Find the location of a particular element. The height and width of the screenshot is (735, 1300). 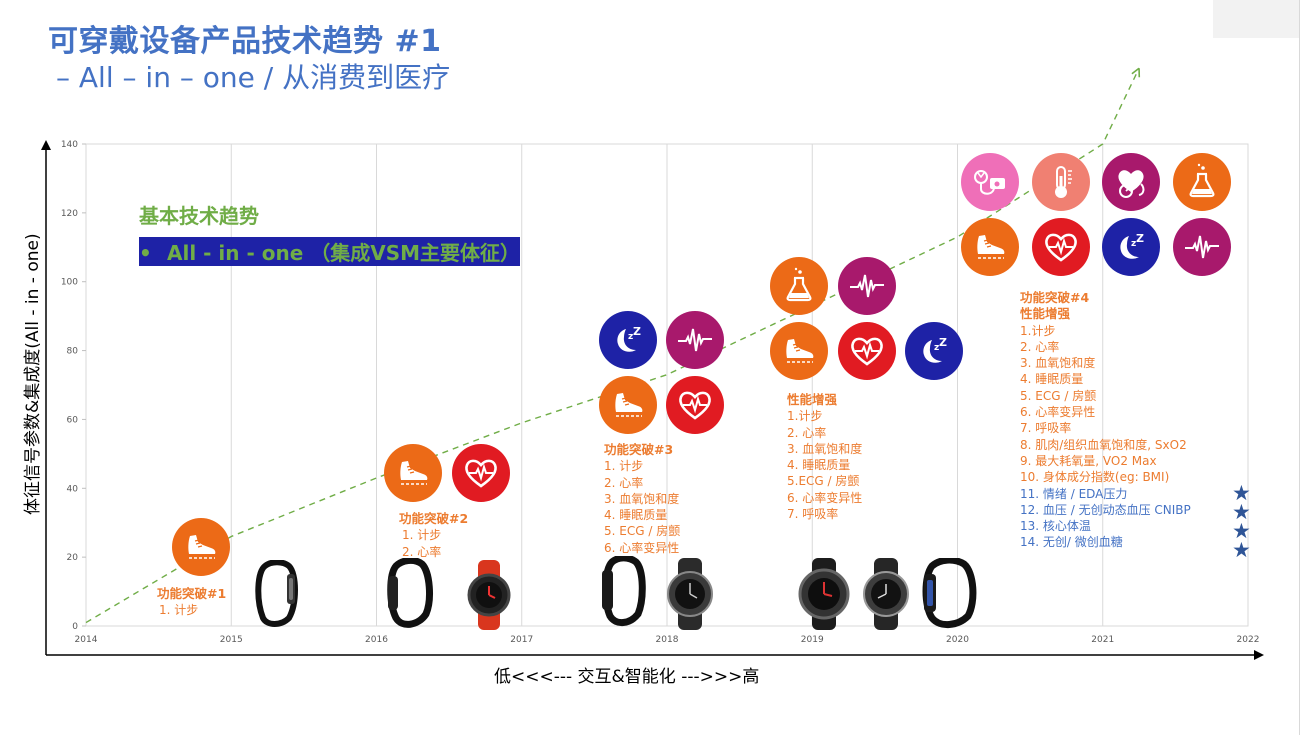

stage-item: 5.ECG / 房颤 is located at coordinates (823, 481).